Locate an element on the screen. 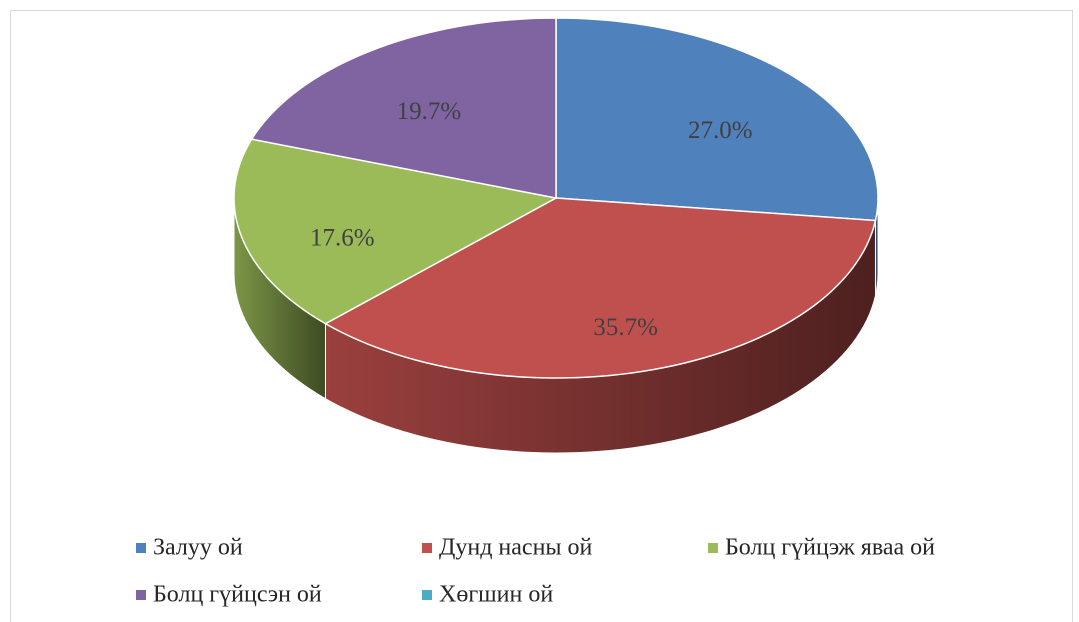  data-label: 17.6% is located at coordinates (342, 237).